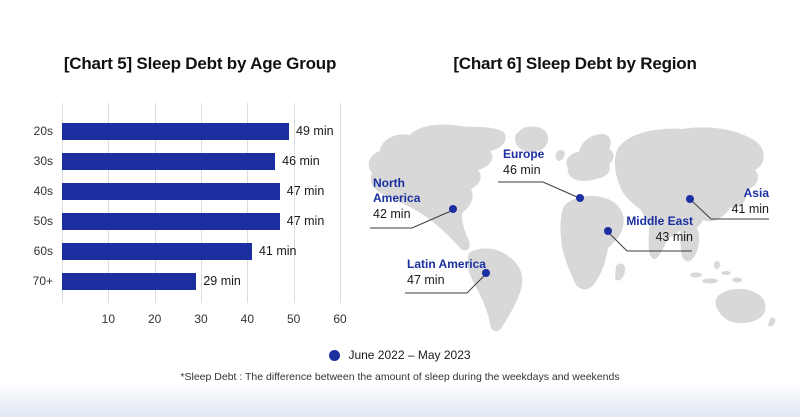  I want to click on leader-line-latin-america, so click(445, 284).